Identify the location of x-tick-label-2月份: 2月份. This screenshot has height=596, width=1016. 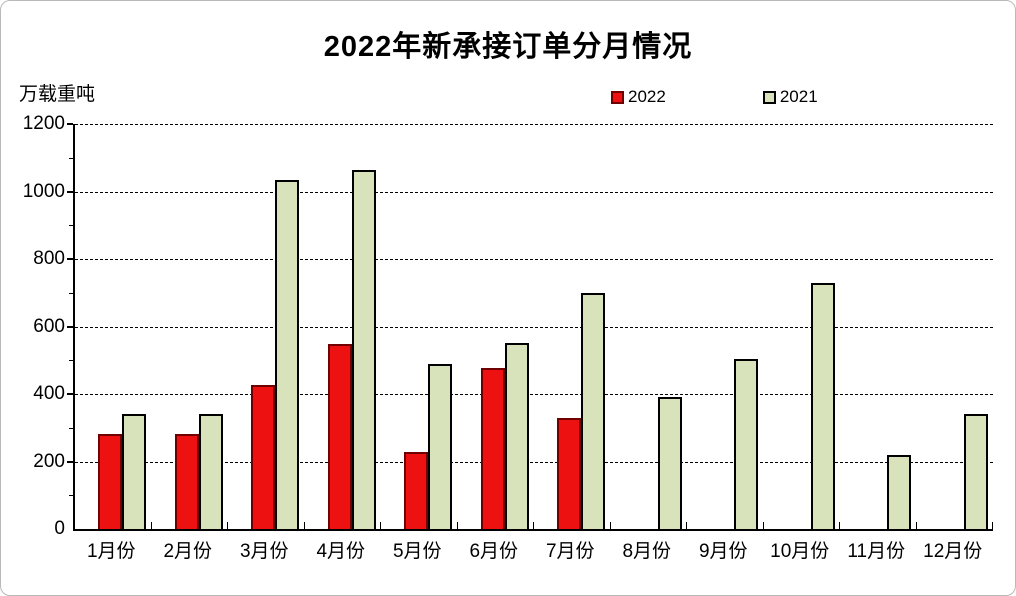
(188, 551).